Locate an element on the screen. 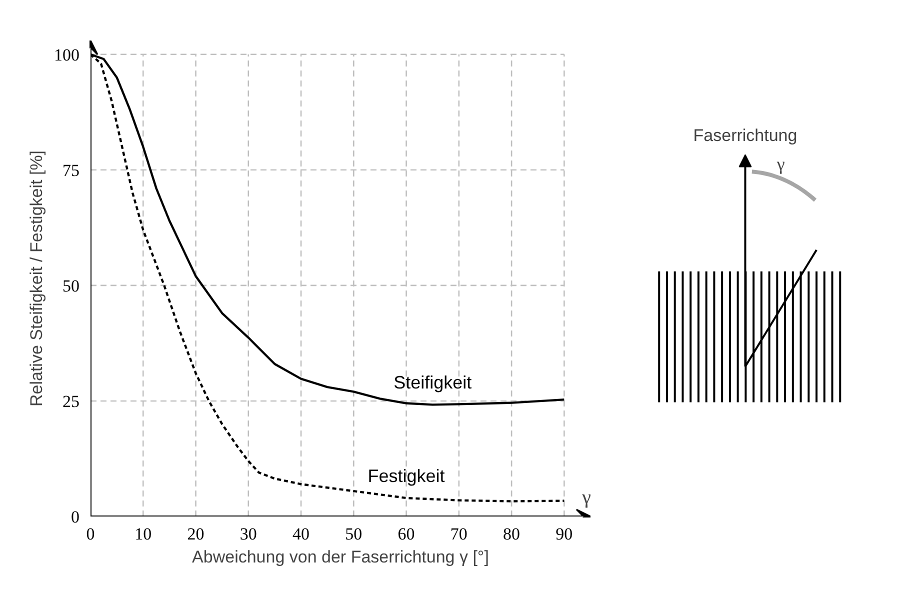 The image size is (917, 596). x-tick-label: 50 is located at coordinates (353, 534).